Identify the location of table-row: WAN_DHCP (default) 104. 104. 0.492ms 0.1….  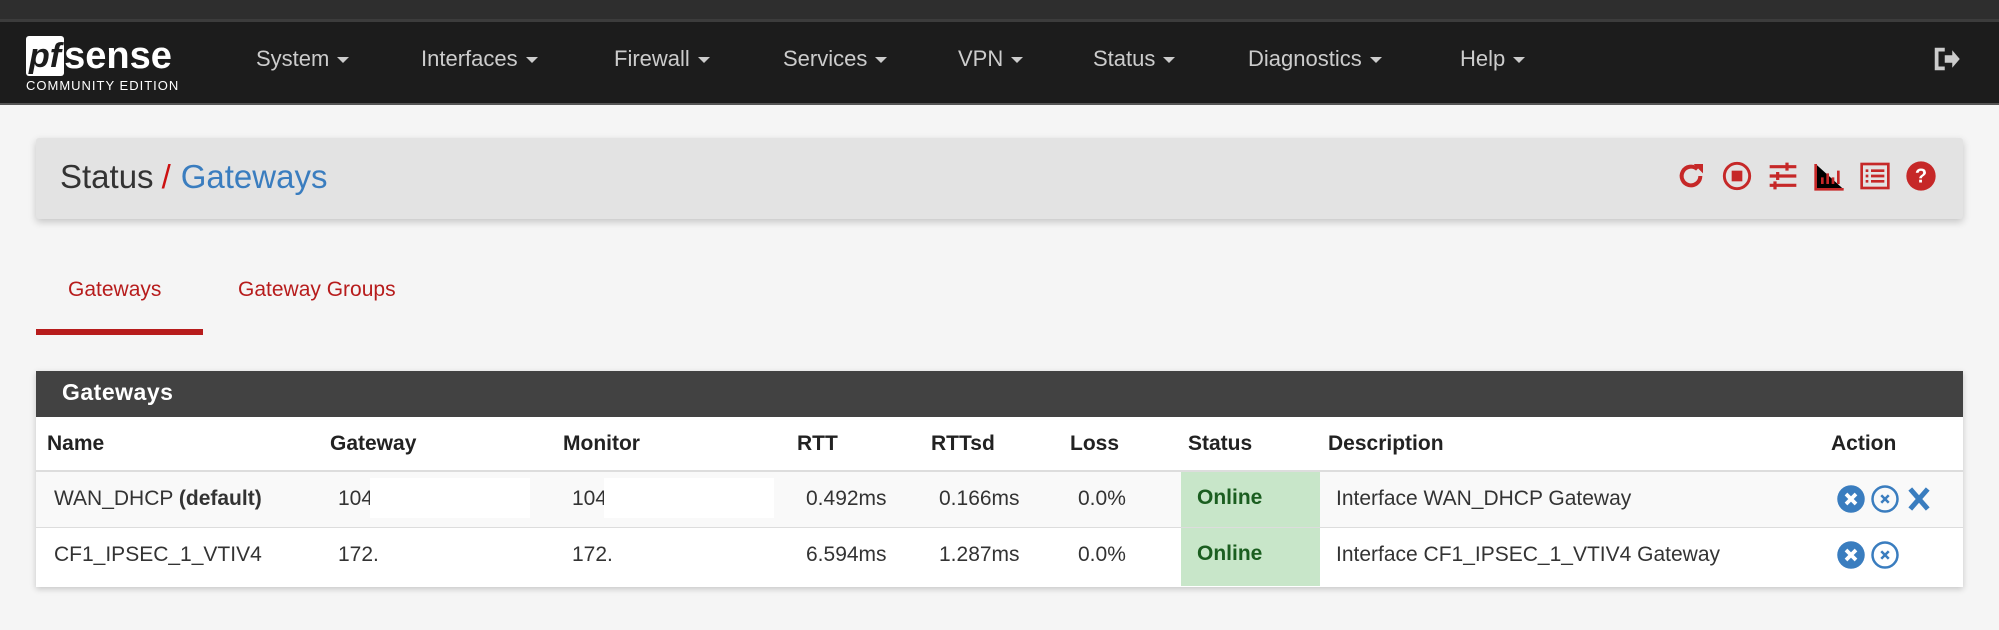
(999, 500).